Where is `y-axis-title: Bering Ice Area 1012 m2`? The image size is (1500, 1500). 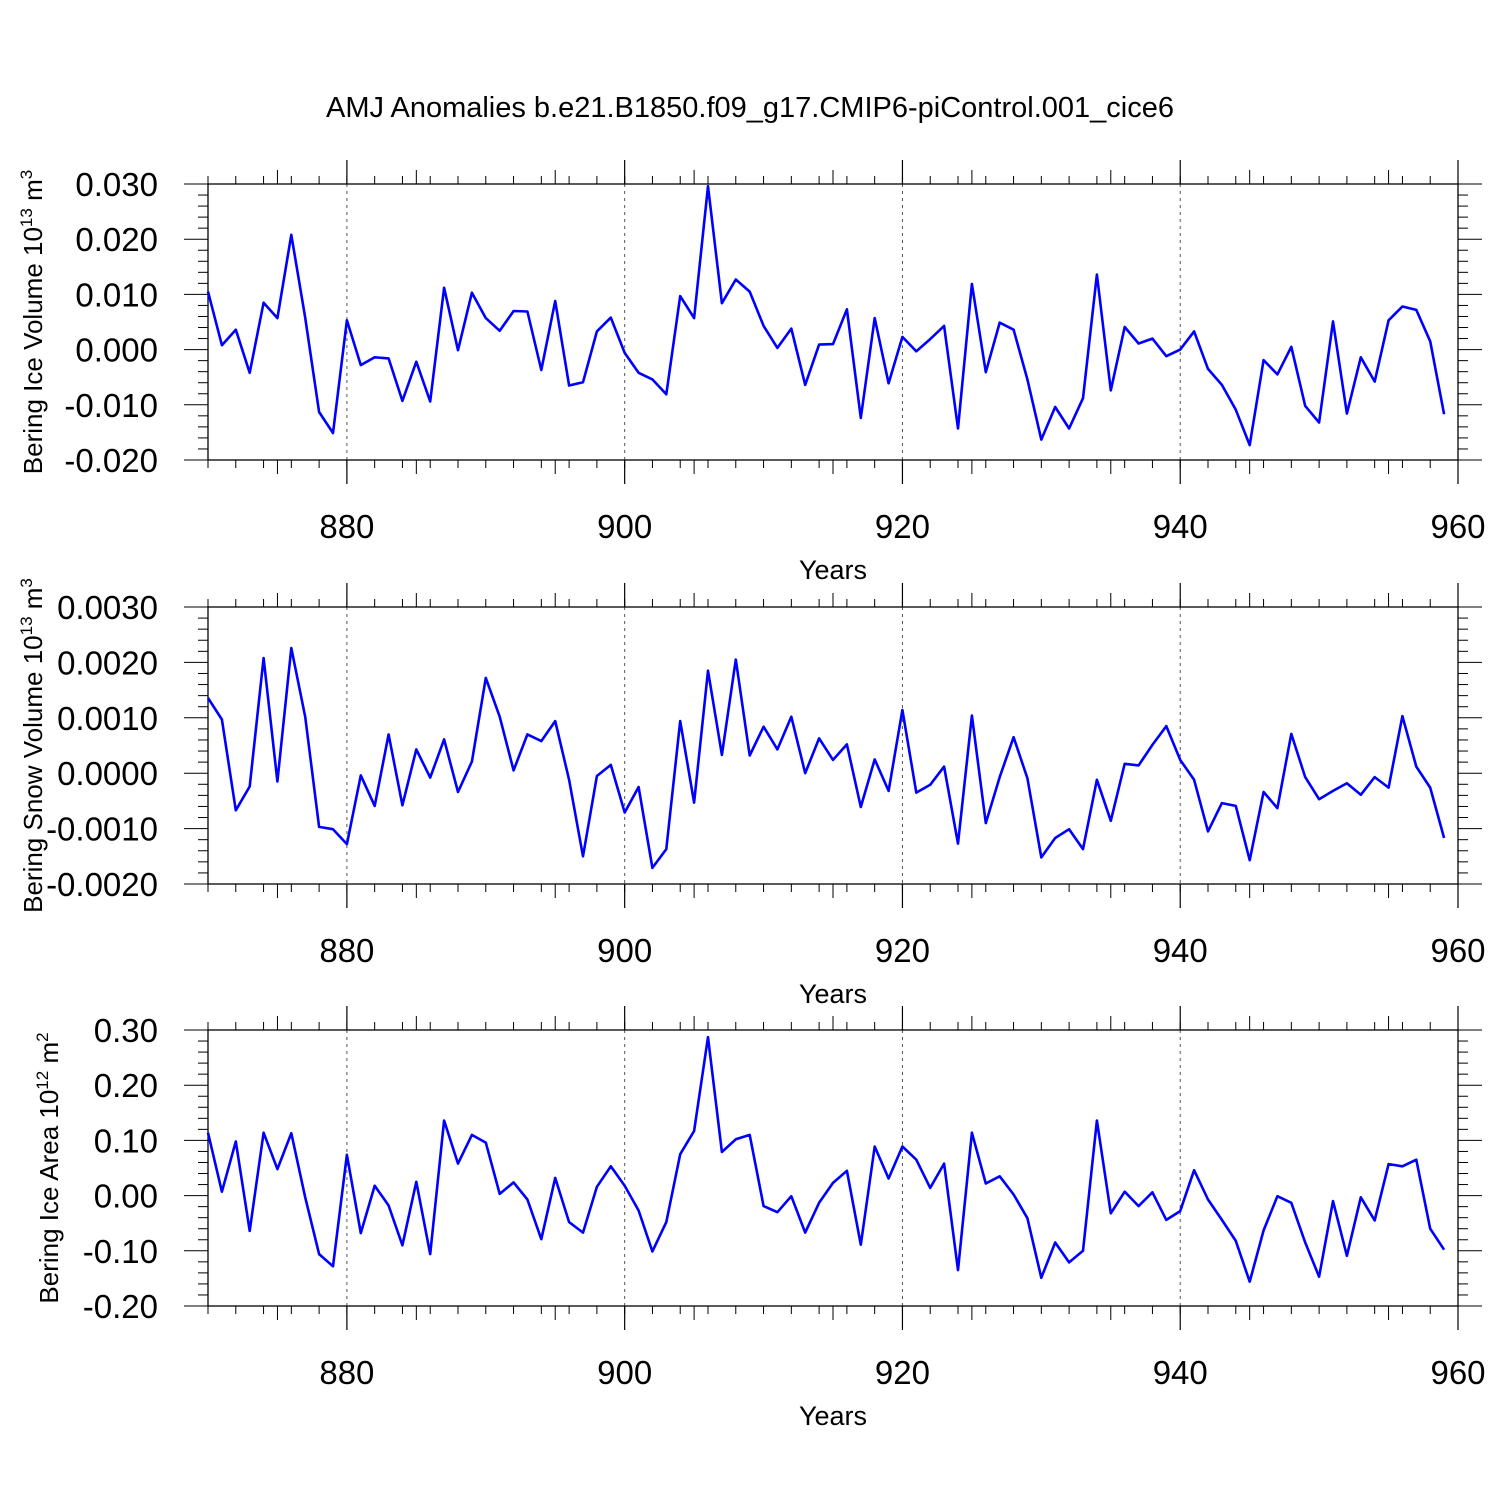 y-axis-title: Bering Ice Area 1012 m2 is located at coordinates (48, 1167).